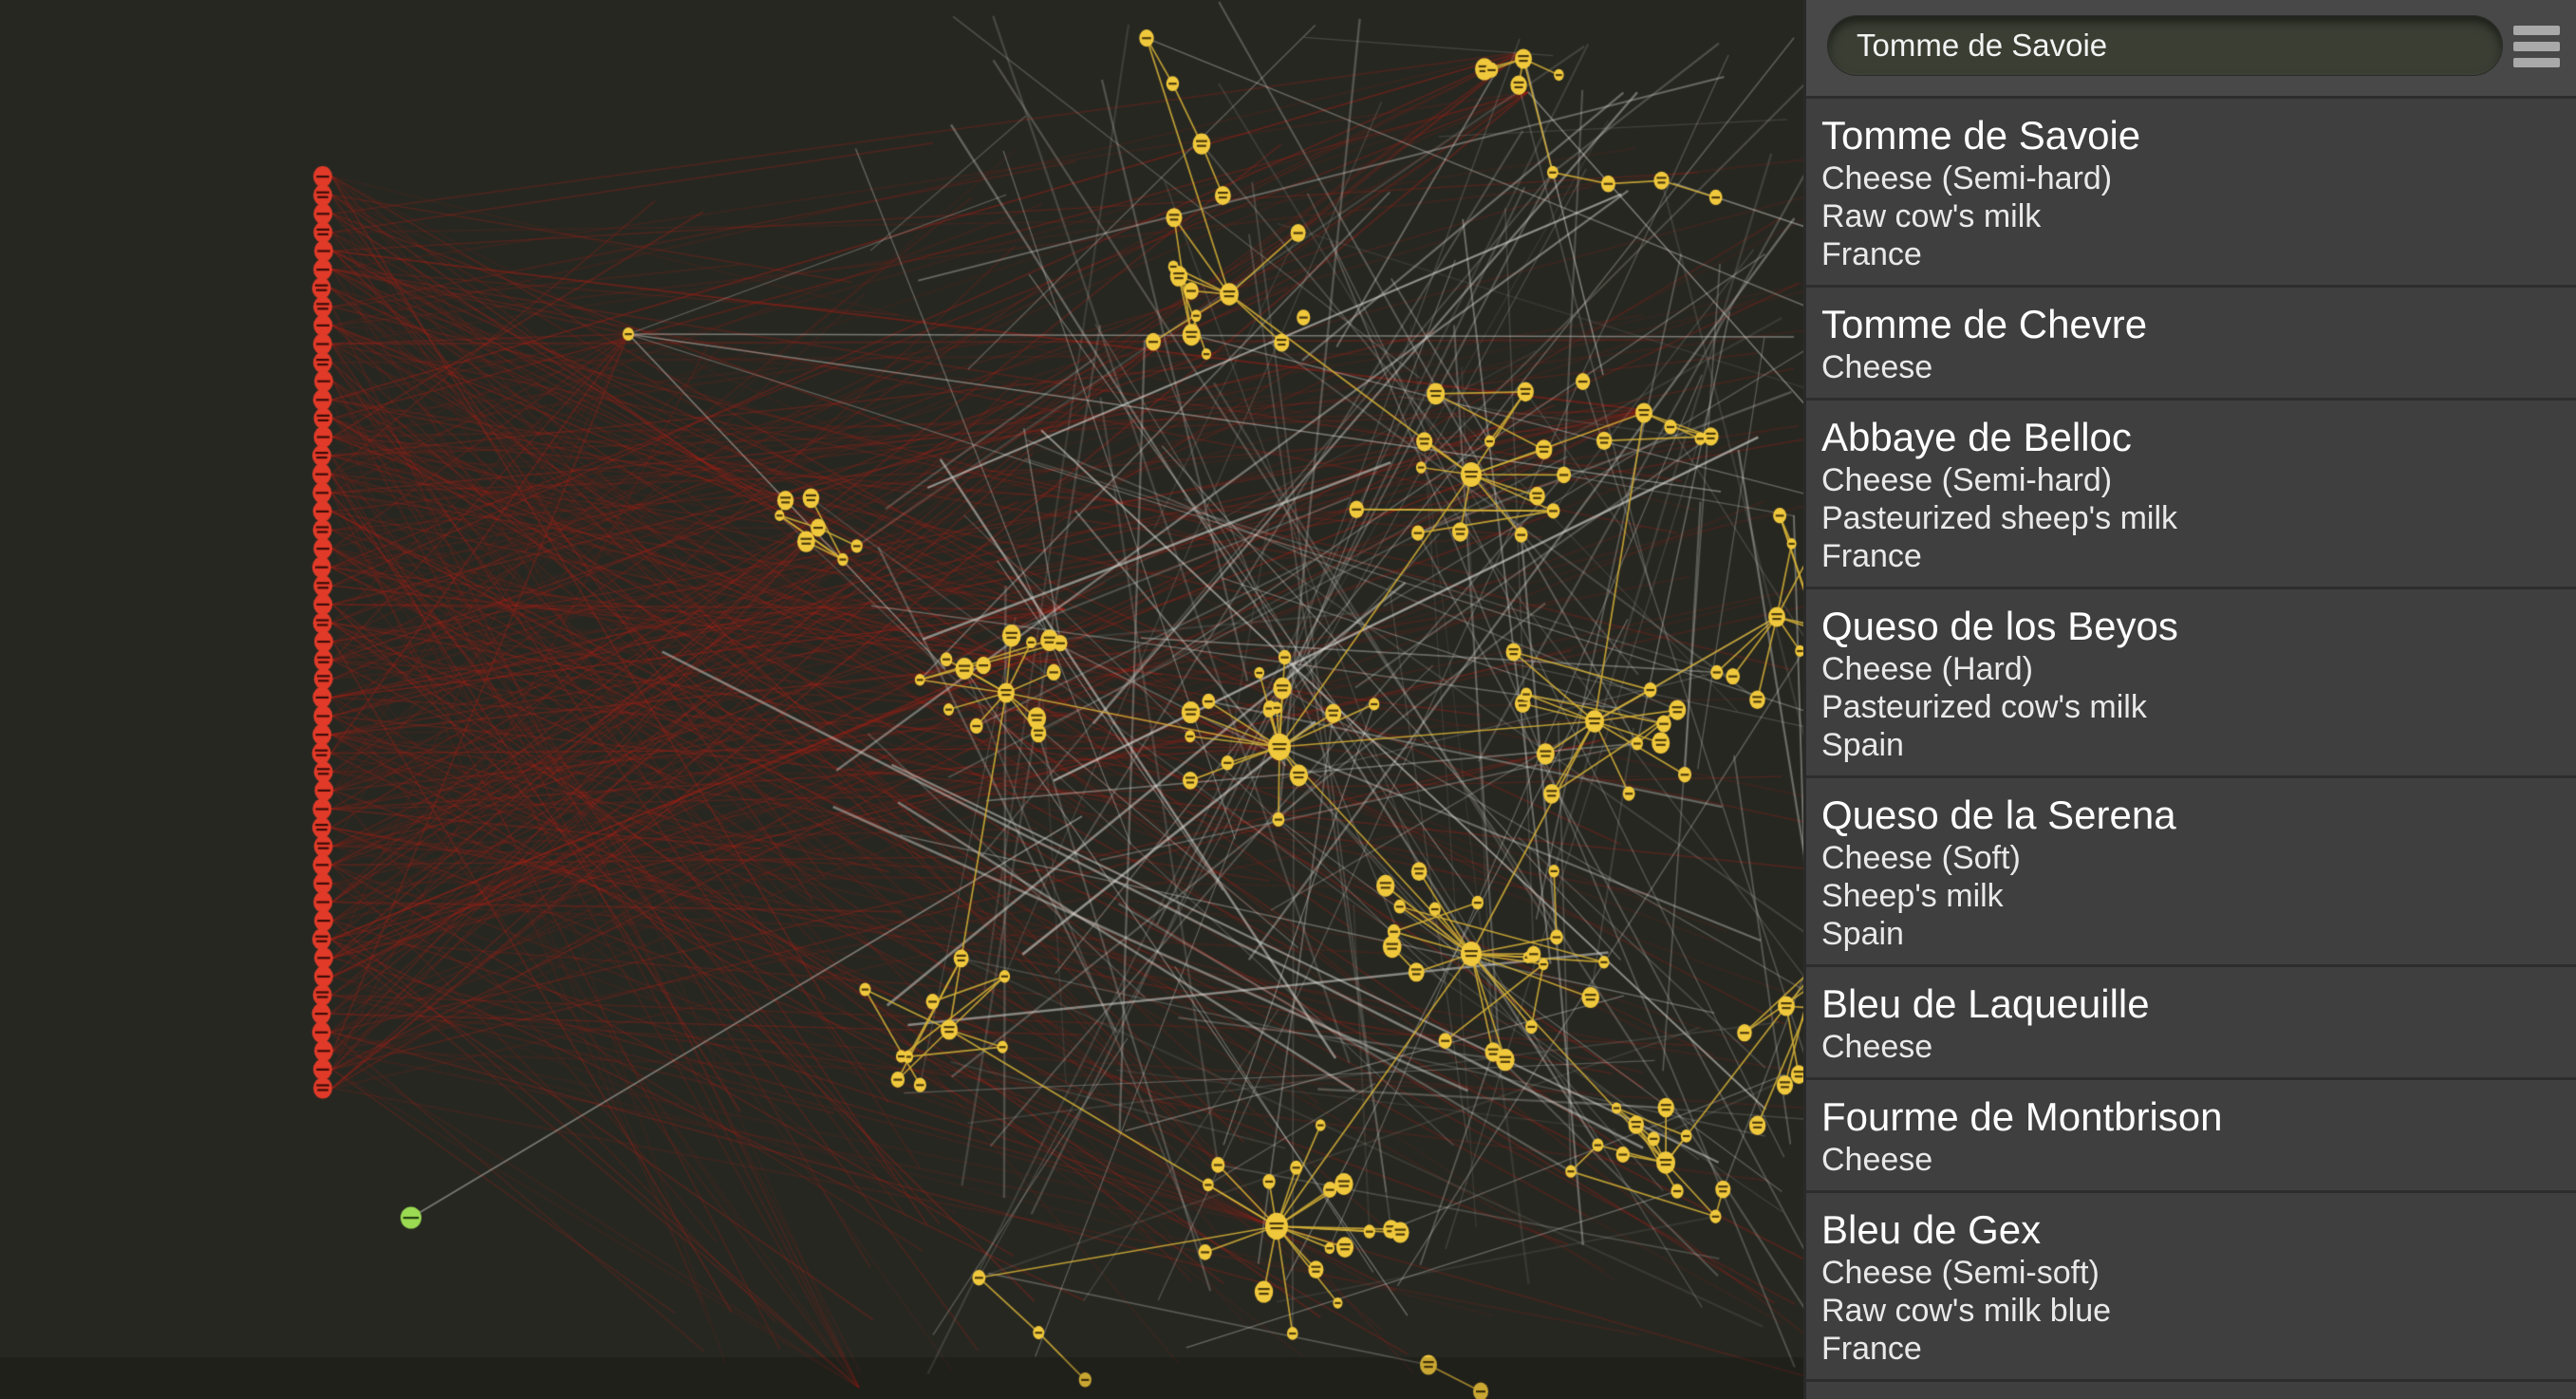 This screenshot has height=1399, width=2576. Describe the element at coordinates (1932, 216) in the screenshot. I see `result-detail: Raw cow's milk` at that location.